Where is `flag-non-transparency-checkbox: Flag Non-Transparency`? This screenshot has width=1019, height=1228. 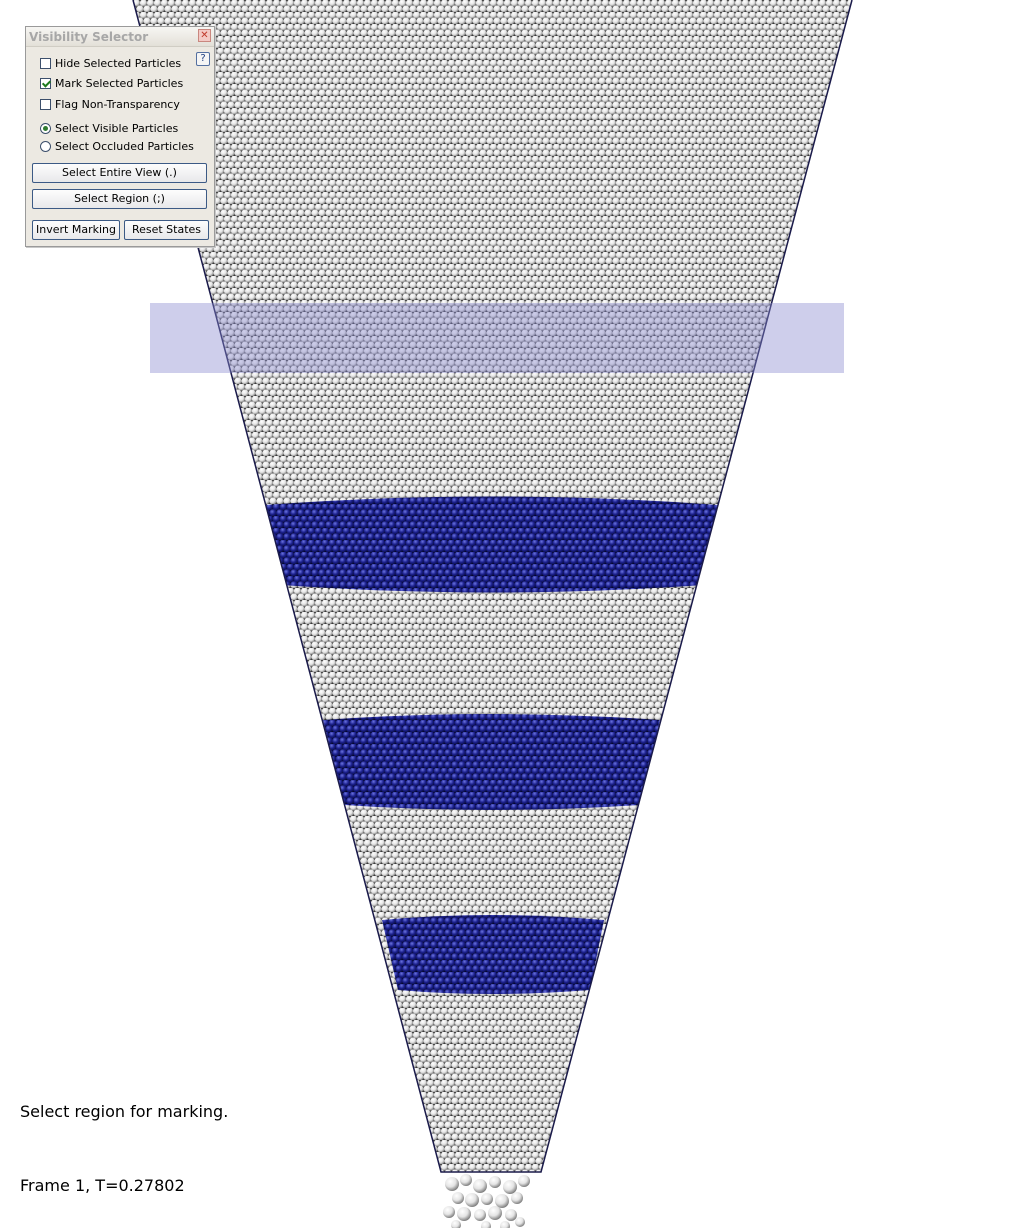
flag-non-transparency-checkbox: Flag Non-Transparency is located at coordinates (110, 104).